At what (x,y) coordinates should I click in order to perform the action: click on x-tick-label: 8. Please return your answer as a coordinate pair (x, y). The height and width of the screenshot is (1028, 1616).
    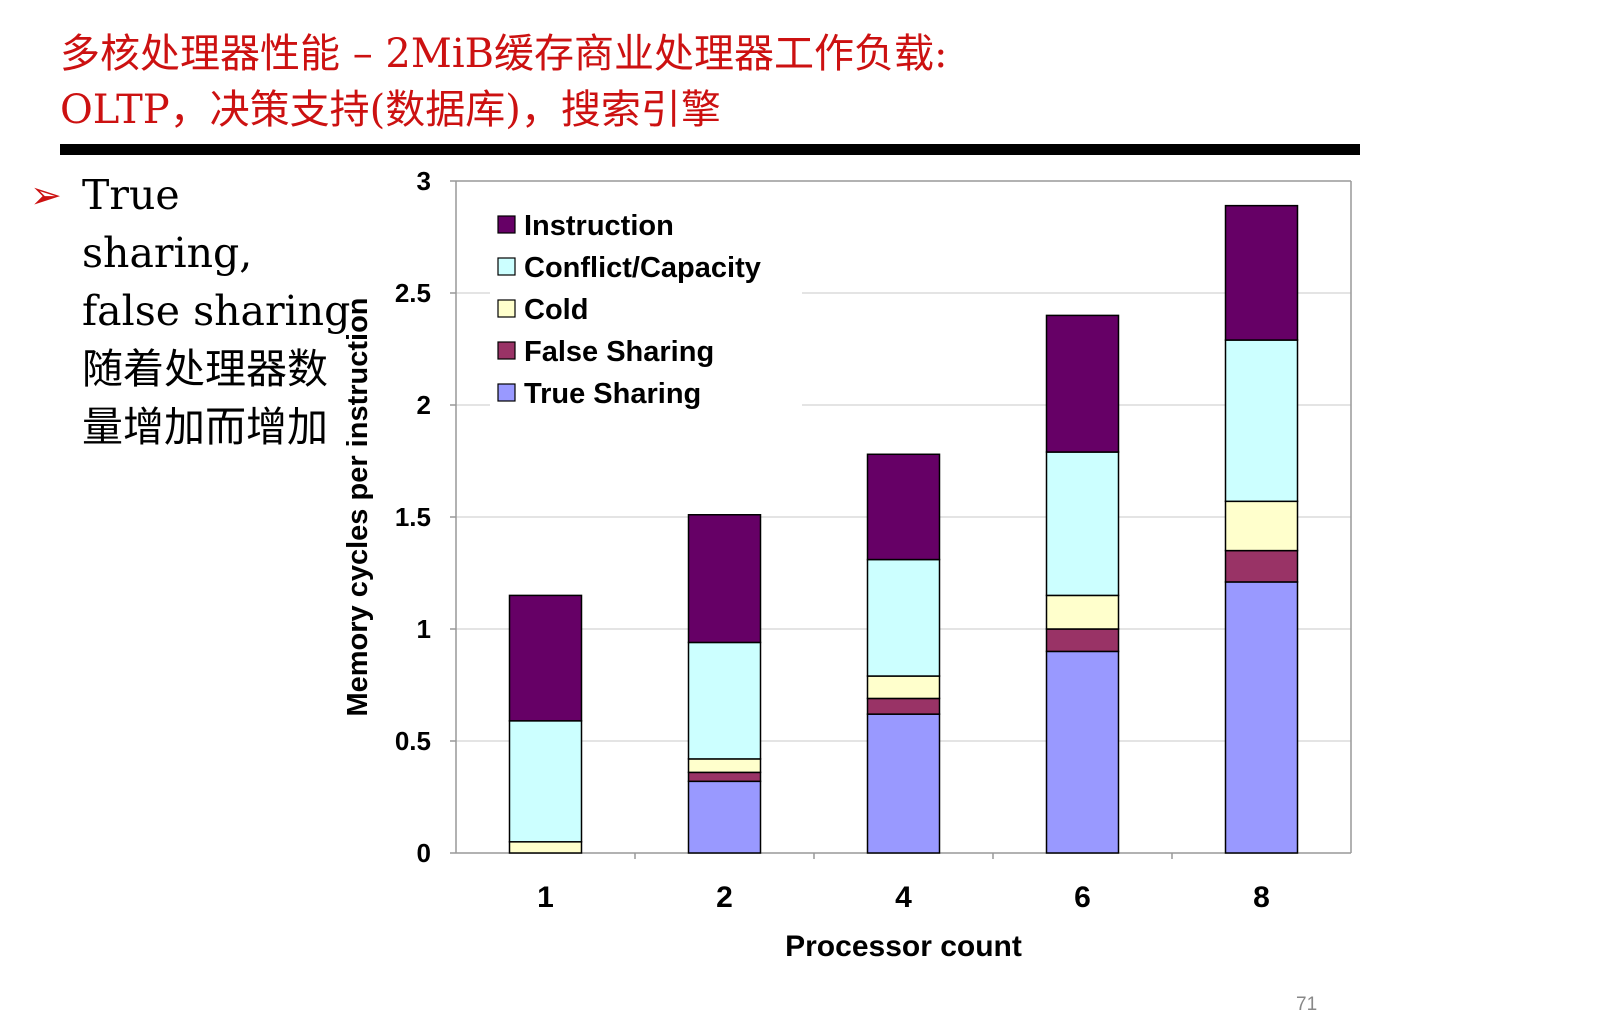
    Looking at the image, I should click on (1261, 897).